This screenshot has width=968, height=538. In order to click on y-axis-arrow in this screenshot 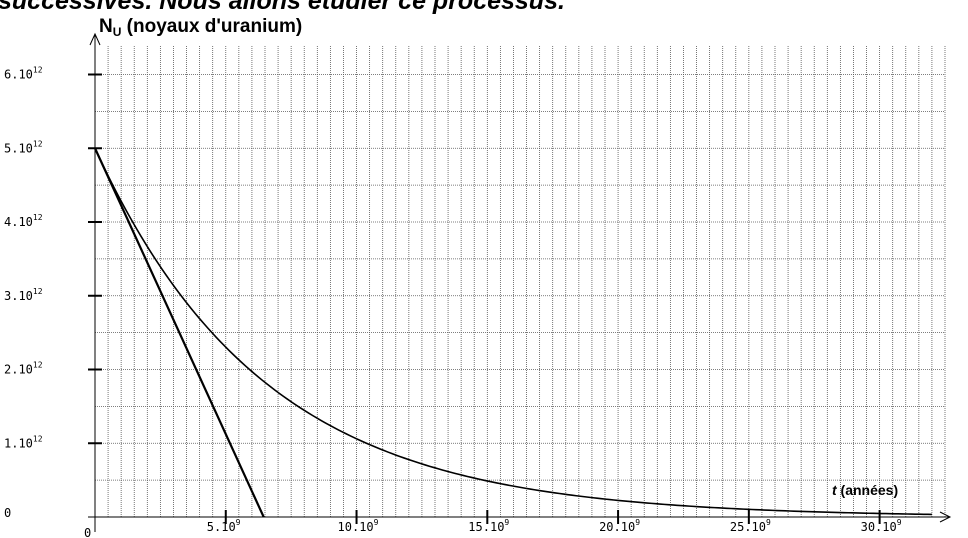, I will do `click(95, 39)`.